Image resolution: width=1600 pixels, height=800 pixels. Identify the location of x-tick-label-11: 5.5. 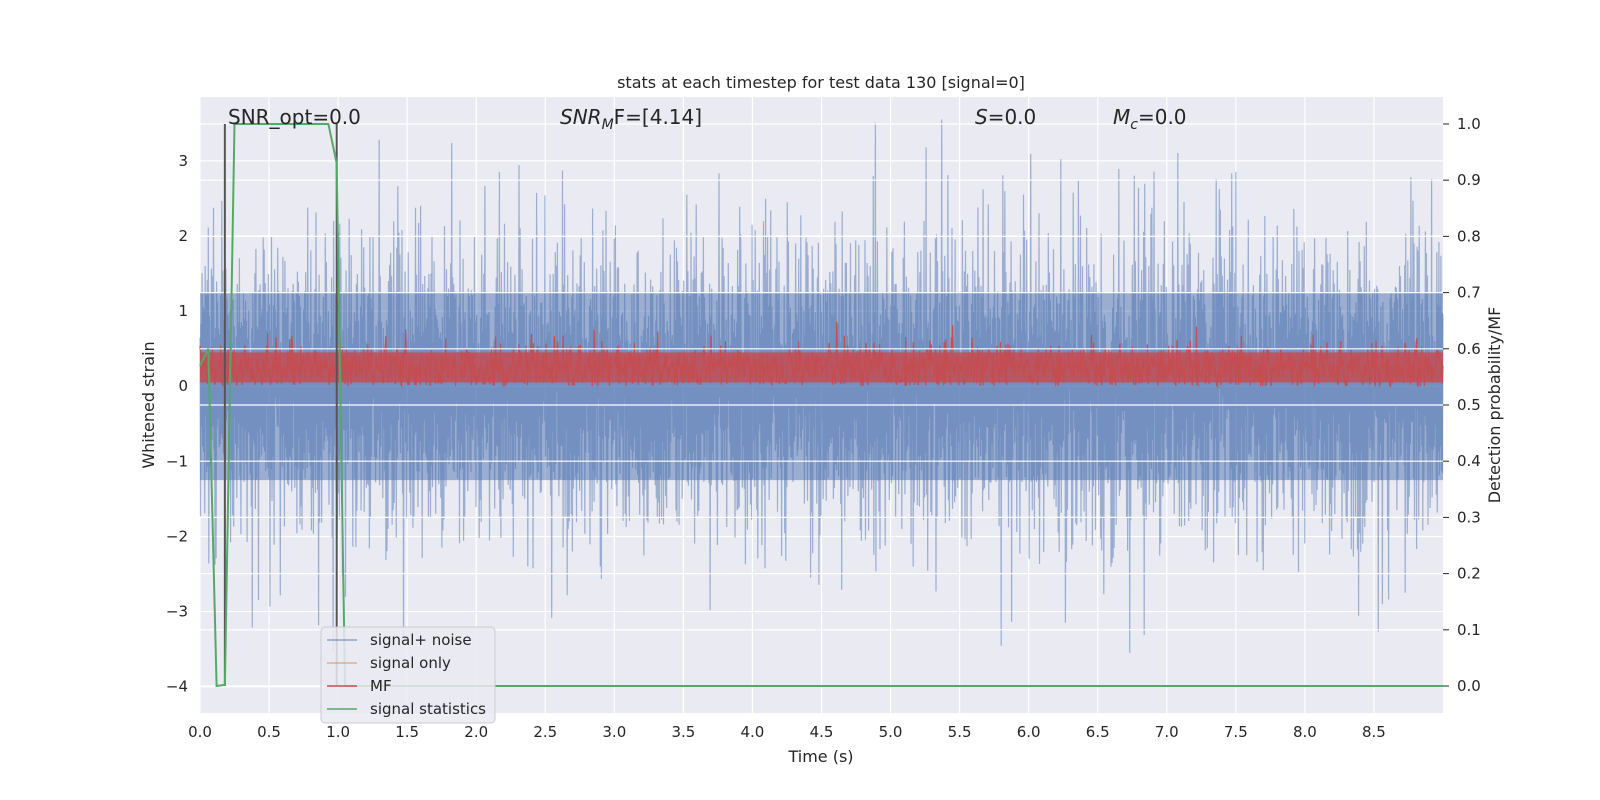
(960, 732).